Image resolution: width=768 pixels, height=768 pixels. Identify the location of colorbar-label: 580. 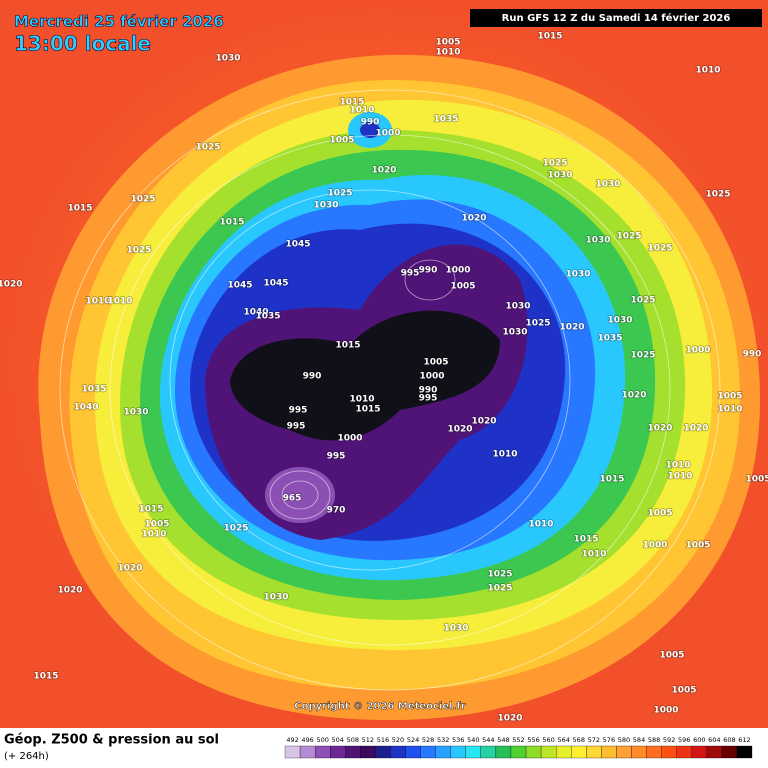
(624, 740).